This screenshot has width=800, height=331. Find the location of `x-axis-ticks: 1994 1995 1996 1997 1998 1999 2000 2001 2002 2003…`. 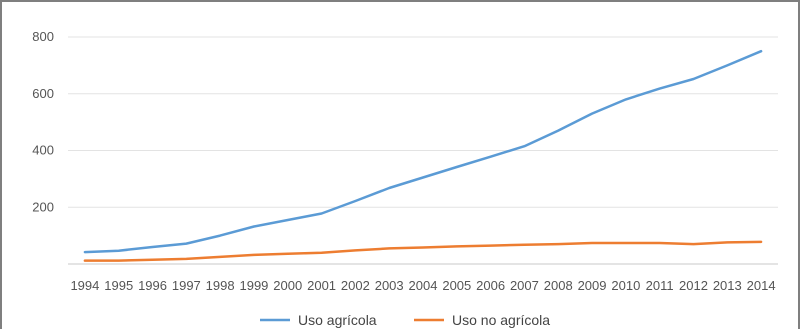

x-axis-ticks: 1994 1995 1996 1997 1998 1999 2000 2001 2002 2003… is located at coordinates (422, 285).